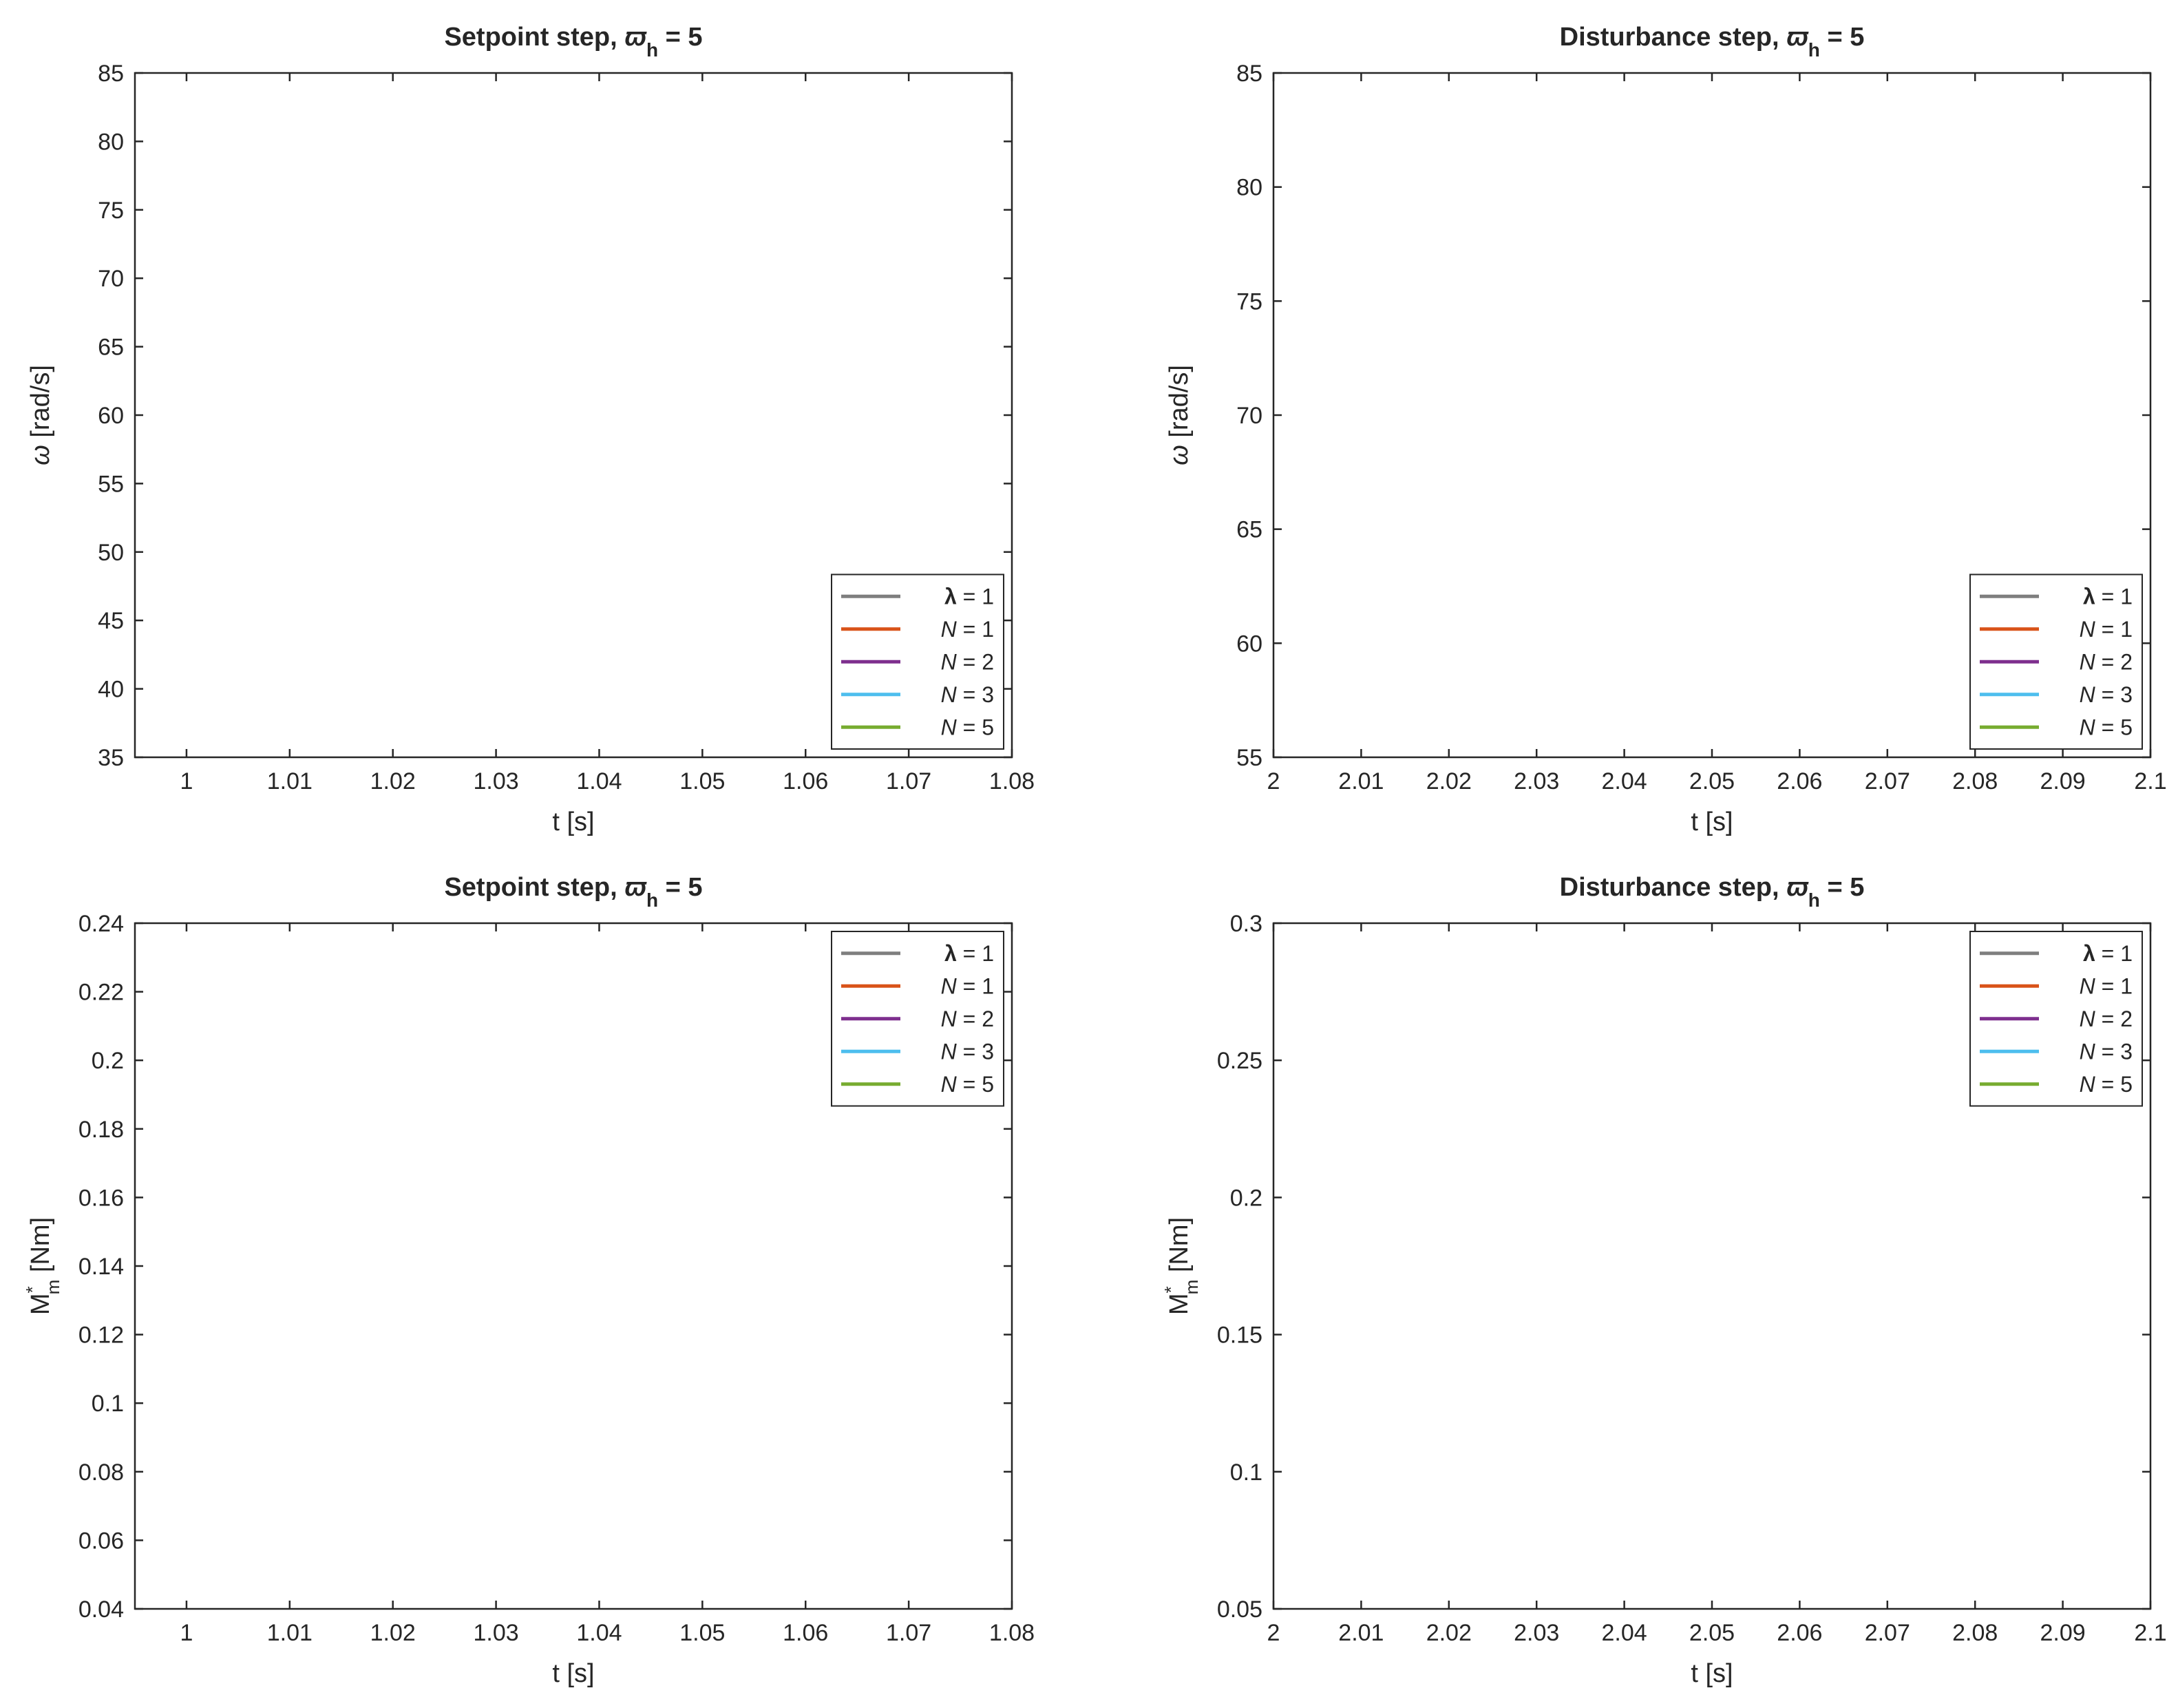  What do you see at coordinates (573, 42) in the screenshot?
I see `chart-title: Setpoint step, ϖh = 5` at bounding box center [573, 42].